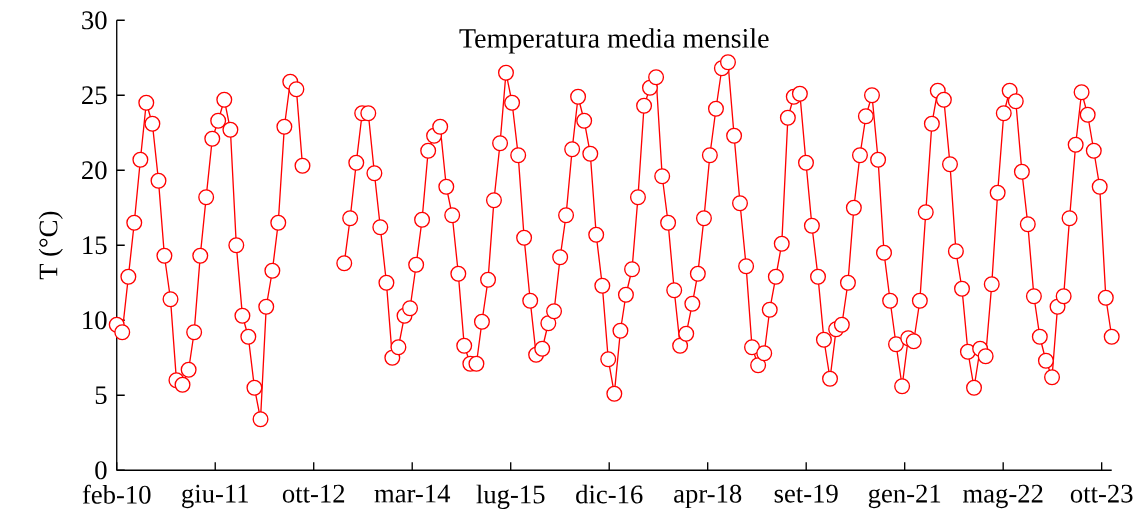 The image size is (1137, 531). What do you see at coordinates (614, 41) in the screenshot?
I see `chart-title: Temperatura media mensile` at bounding box center [614, 41].